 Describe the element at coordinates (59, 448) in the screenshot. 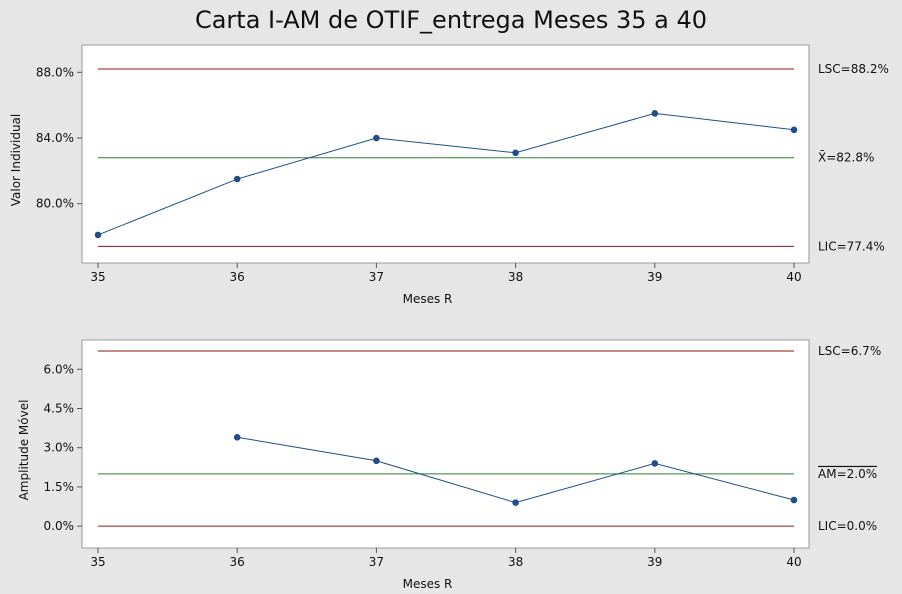

I see `y-tick-label: 3.0%` at that location.